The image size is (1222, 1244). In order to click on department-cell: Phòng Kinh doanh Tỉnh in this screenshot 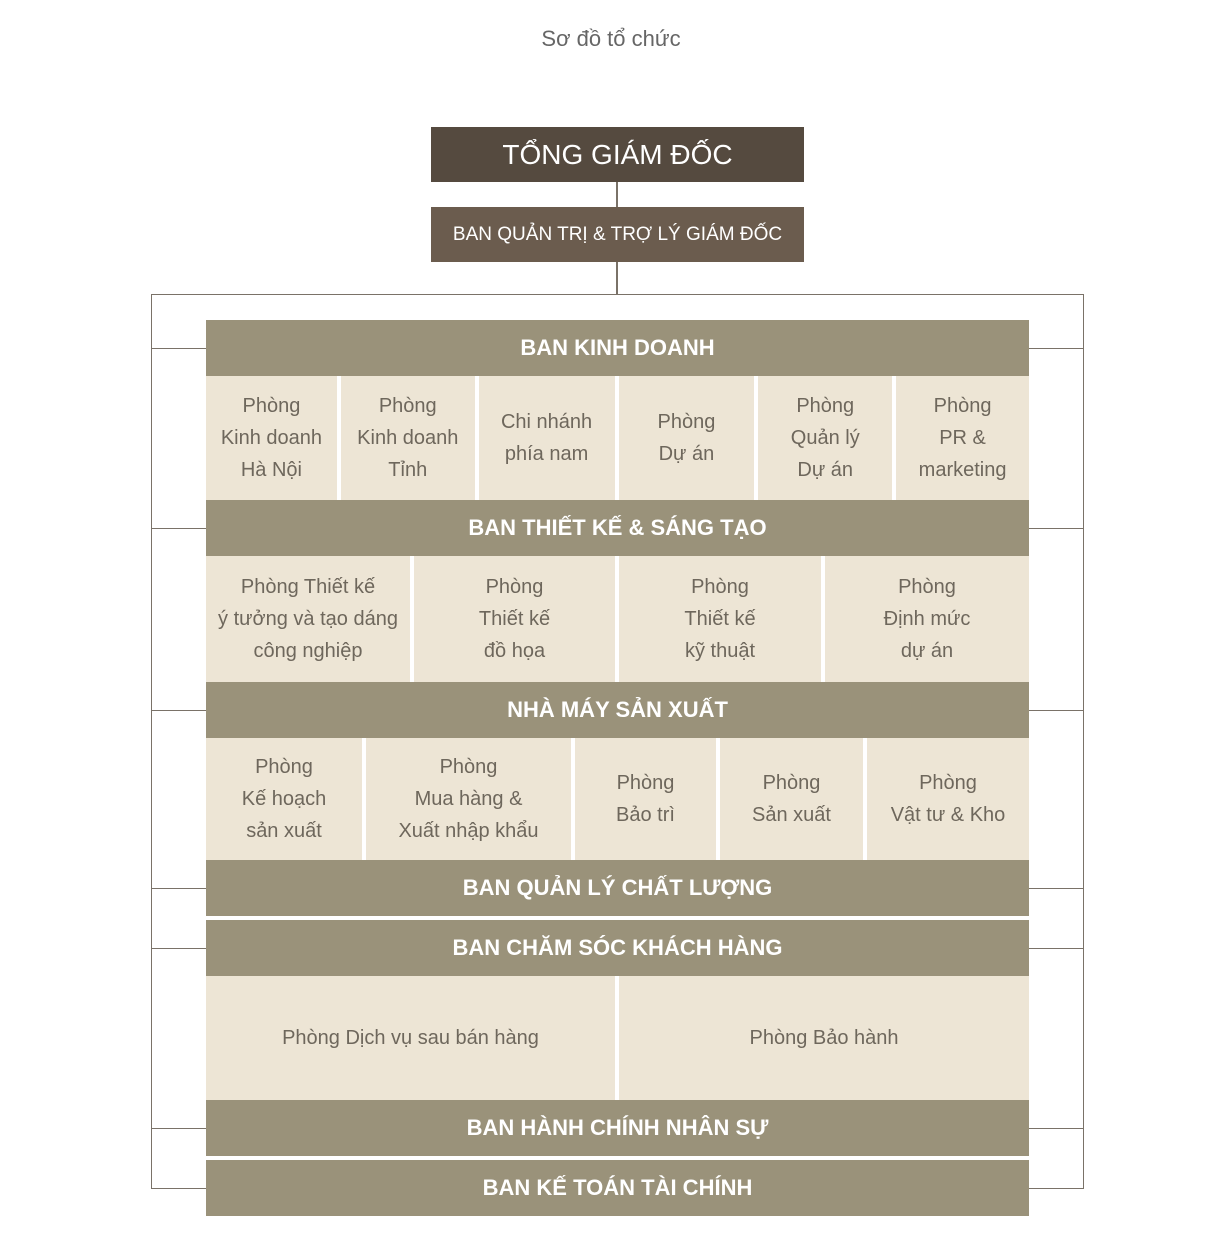, I will do `click(407, 438)`.